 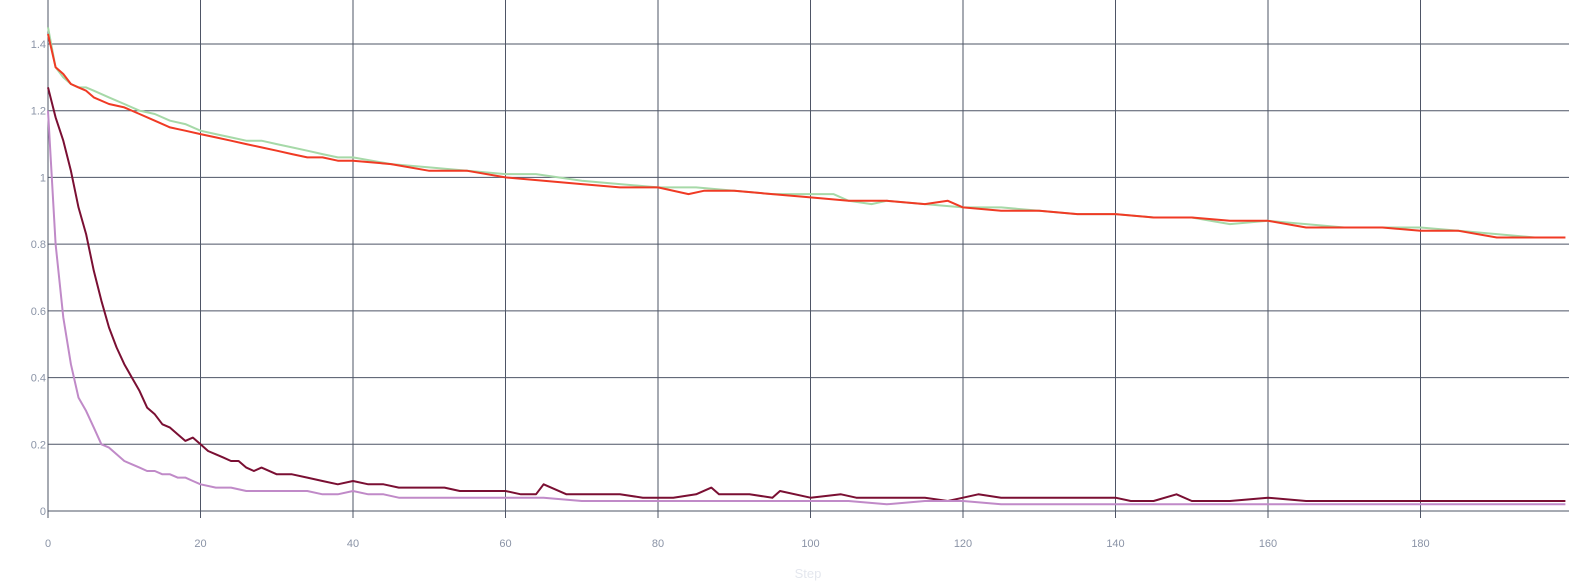 What do you see at coordinates (808, 573) in the screenshot?
I see `x-axis-label: Step` at bounding box center [808, 573].